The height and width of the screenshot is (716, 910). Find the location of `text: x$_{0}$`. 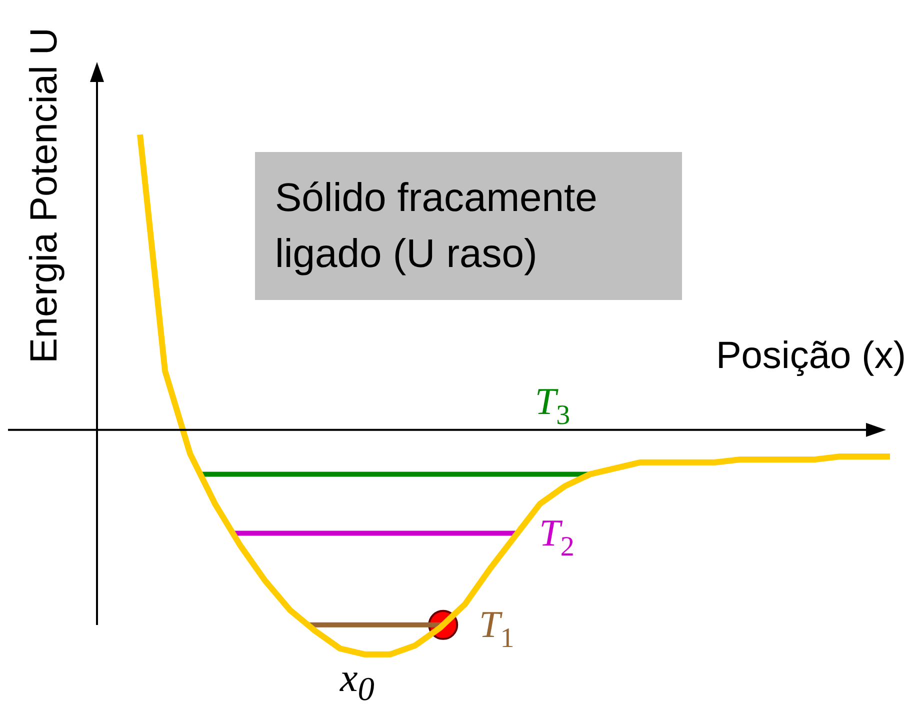

text: x$_{0}$ is located at coordinates (357, 682).